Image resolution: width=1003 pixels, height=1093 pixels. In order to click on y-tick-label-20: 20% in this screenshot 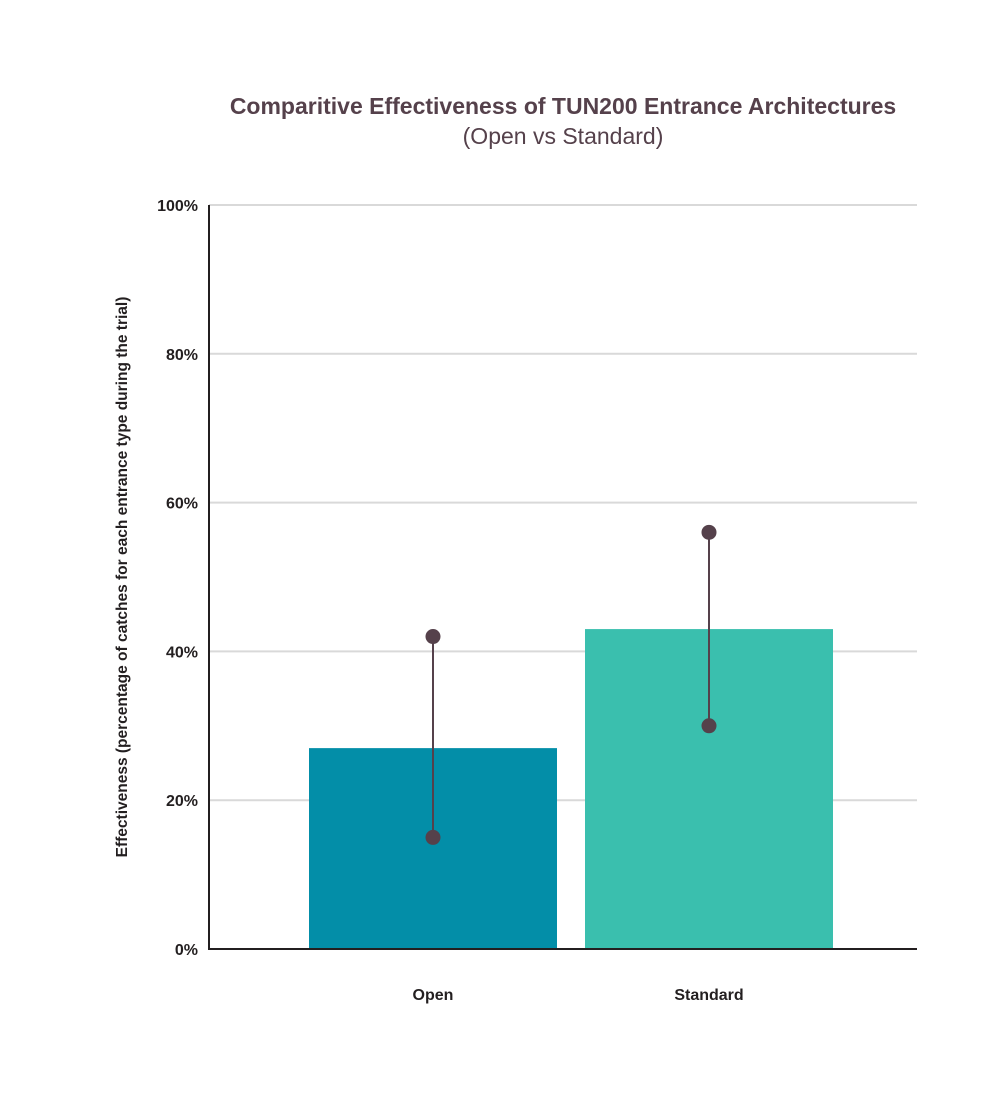, I will do `click(182, 801)`.